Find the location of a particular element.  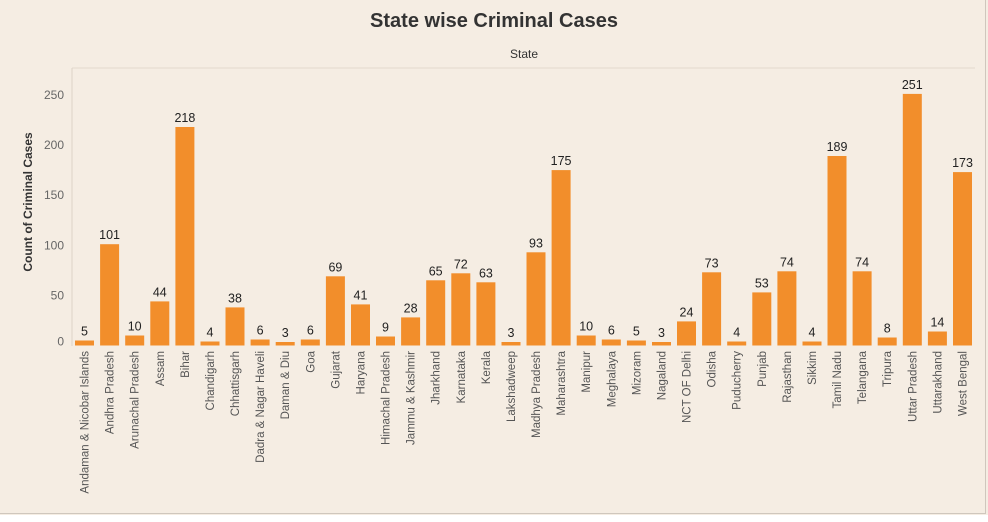

data-label: 28 is located at coordinates (411, 308).